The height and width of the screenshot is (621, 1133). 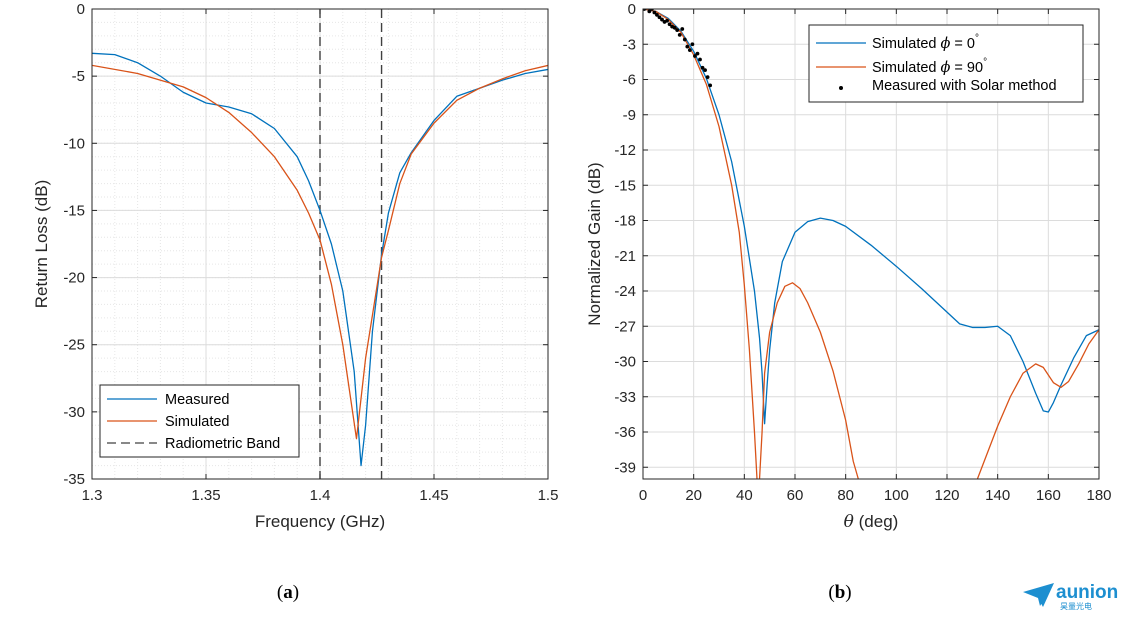 What do you see at coordinates (845, 495) in the screenshot?
I see `x-tick-label: 80` at bounding box center [845, 495].